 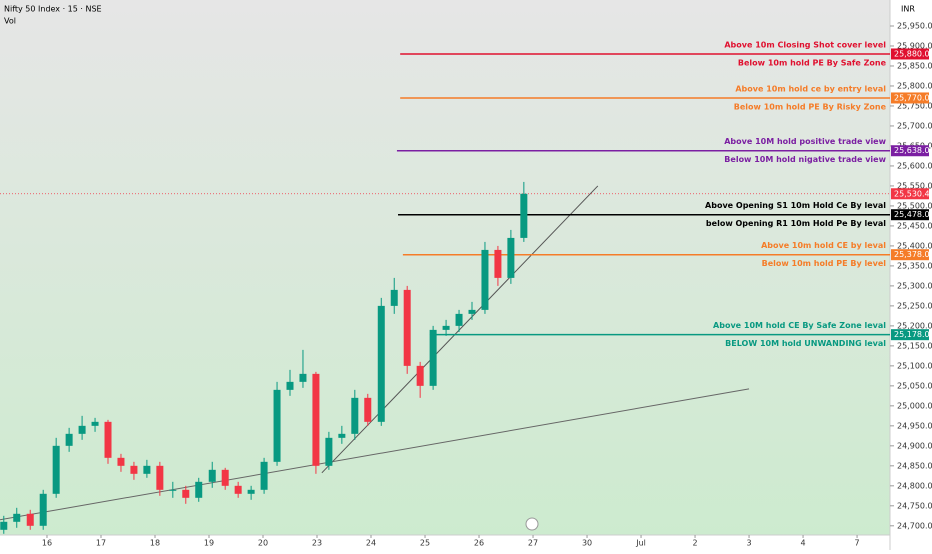 What do you see at coordinates (587, 543) in the screenshot?
I see `x-tick-label: 30` at bounding box center [587, 543].